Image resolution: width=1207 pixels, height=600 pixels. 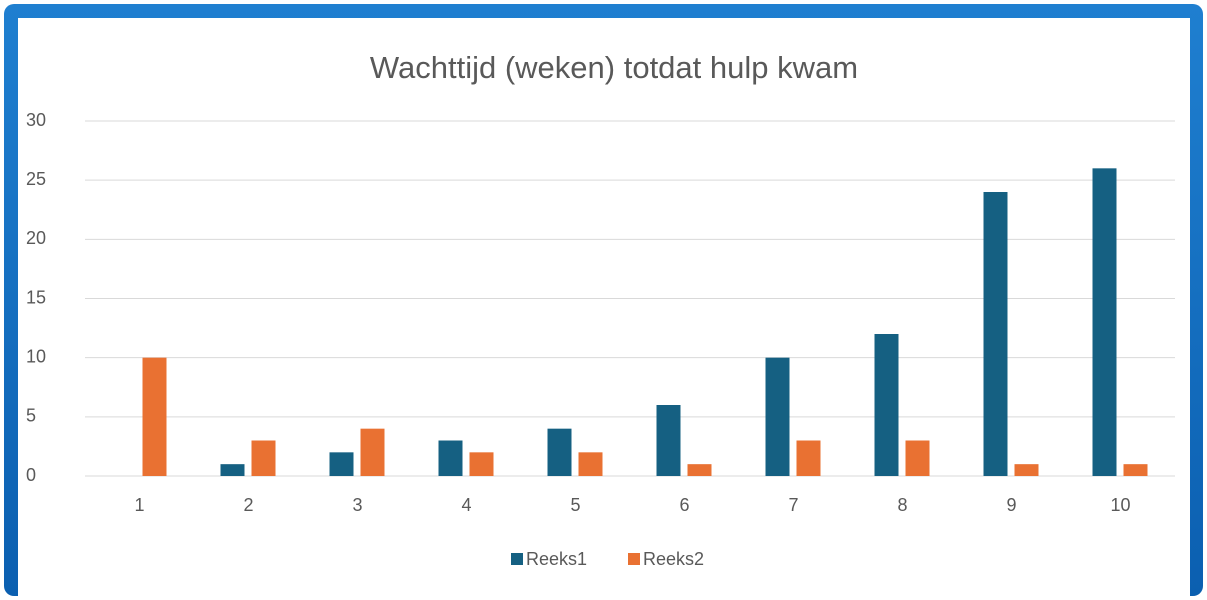 I want to click on x-tick-label: 8, so click(x=902, y=505).